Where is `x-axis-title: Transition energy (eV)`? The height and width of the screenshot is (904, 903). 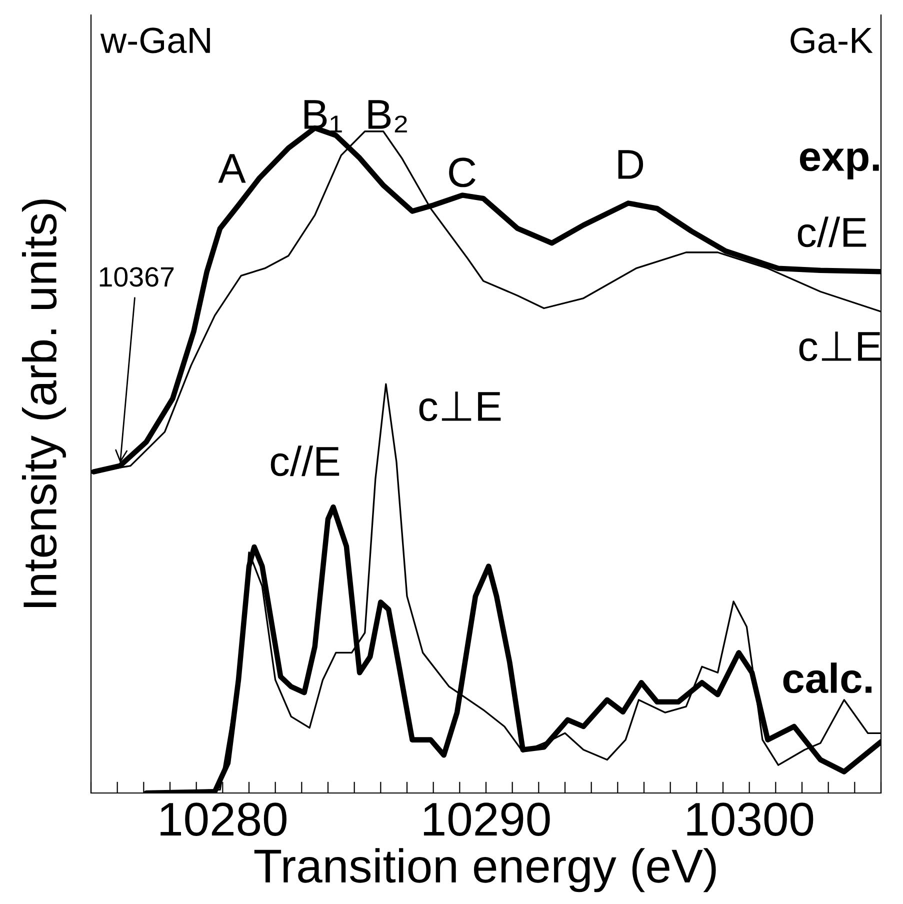 x-axis-title: Transition energy (eV) is located at coordinates (485, 870).